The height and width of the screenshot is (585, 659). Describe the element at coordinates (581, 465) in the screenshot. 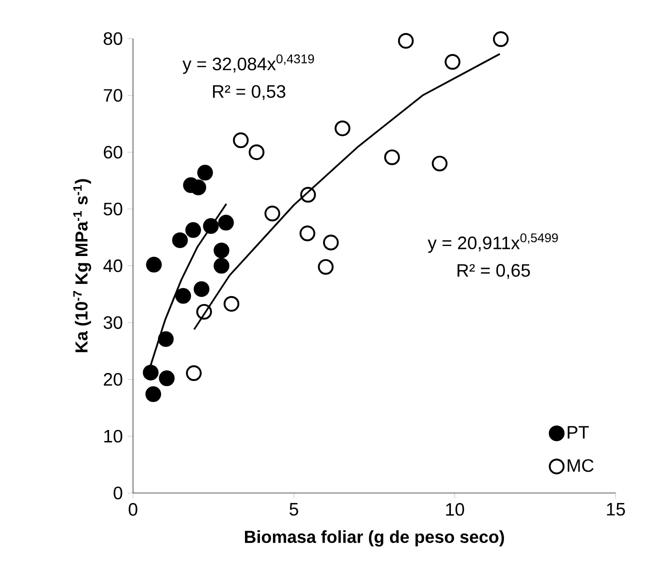

I see `legend-label: MC` at that location.